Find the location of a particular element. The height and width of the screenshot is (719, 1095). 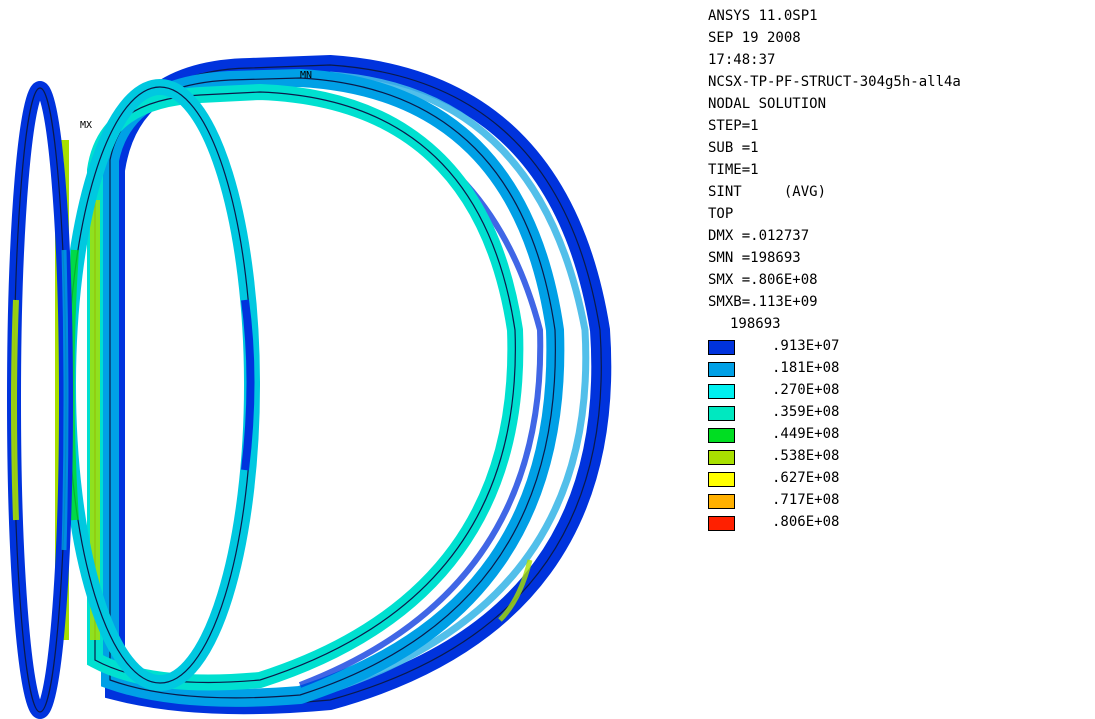

legend-min-label: 198693 is located at coordinates (755, 324).